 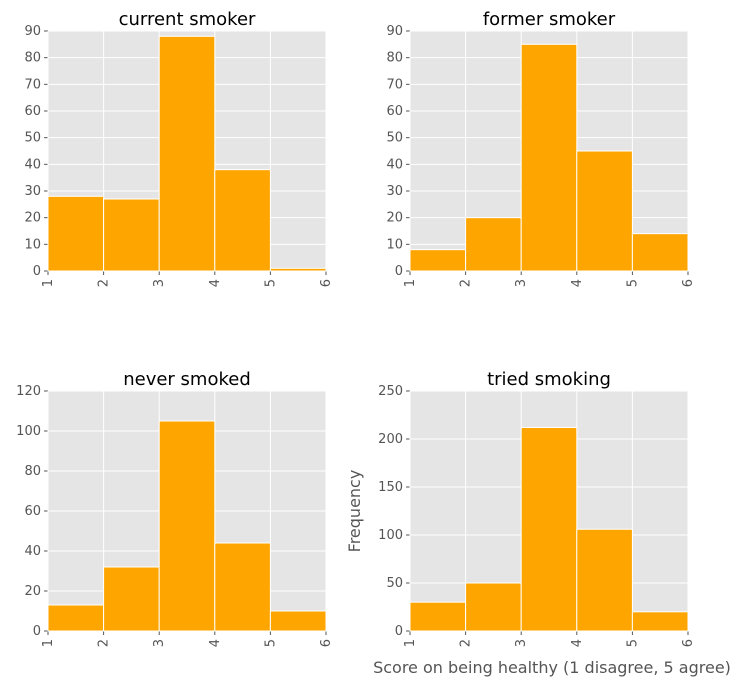 I want to click on chart-title: never smoked, so click(x=187, y=379).